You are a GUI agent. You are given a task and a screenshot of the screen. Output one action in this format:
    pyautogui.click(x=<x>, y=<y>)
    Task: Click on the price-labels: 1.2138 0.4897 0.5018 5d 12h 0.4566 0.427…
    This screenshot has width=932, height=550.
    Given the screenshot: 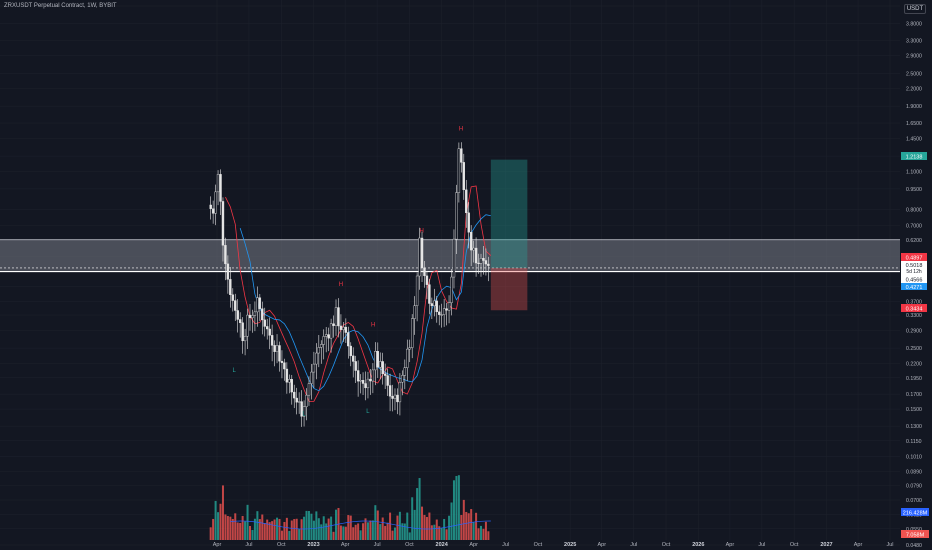 What is the action you would take?
    pyautogui.click(x=915, y=345)
    